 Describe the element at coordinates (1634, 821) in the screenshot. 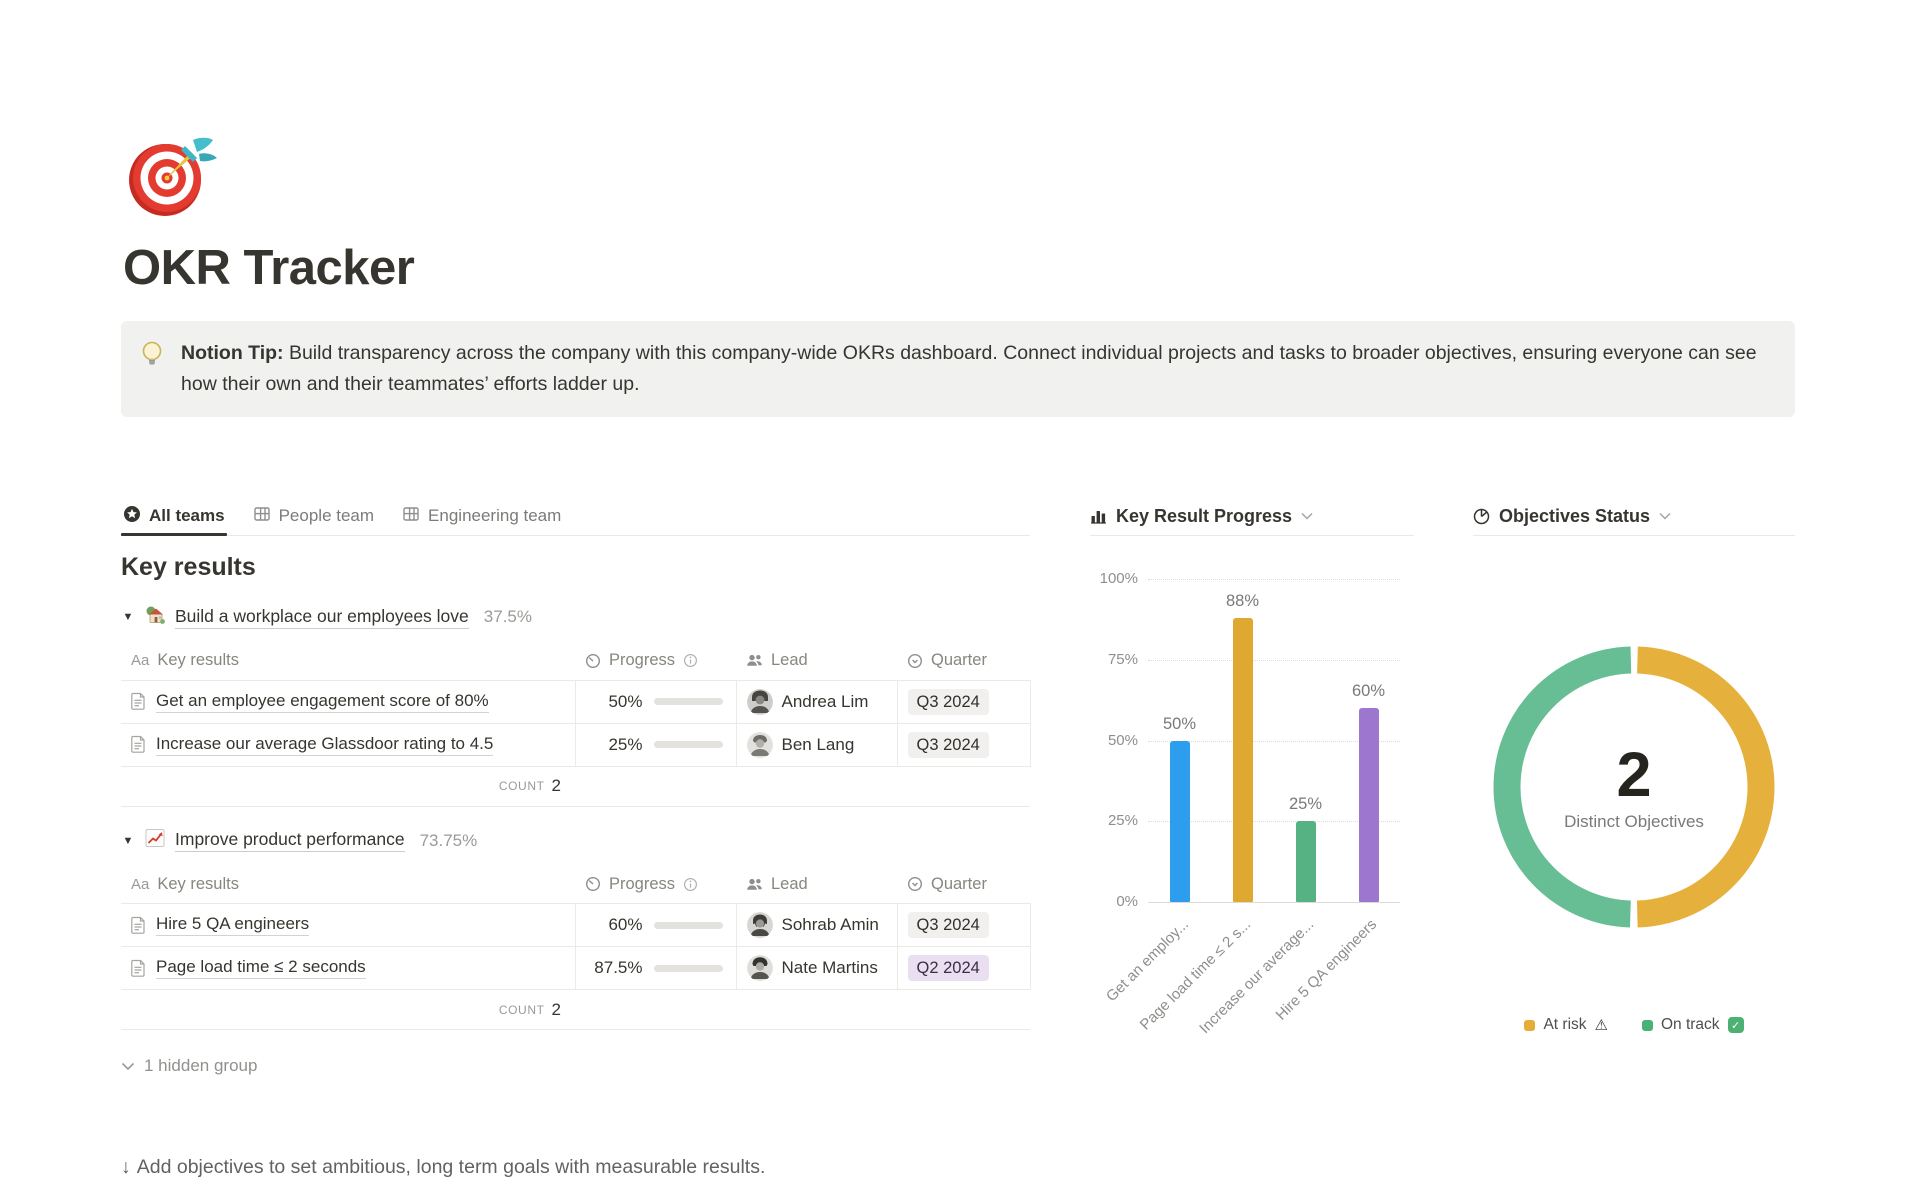

I see `donut-center-label: Distinct Objectives` at that location.